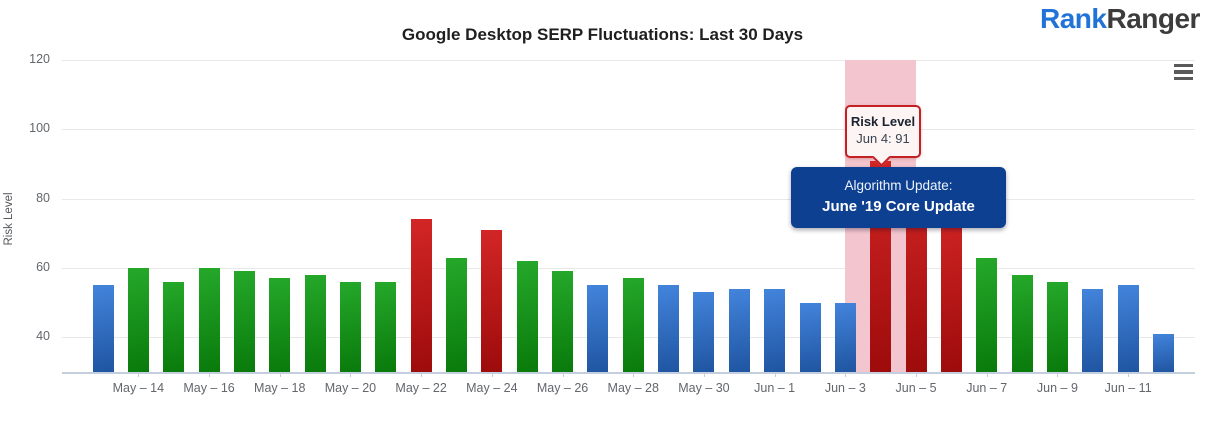 The height and width of the screenshot is (422, 1225). Describe the element at coordinates (898, 206) in the screenshot. I see `annotation-line2: June '19 Core Update` at that location.